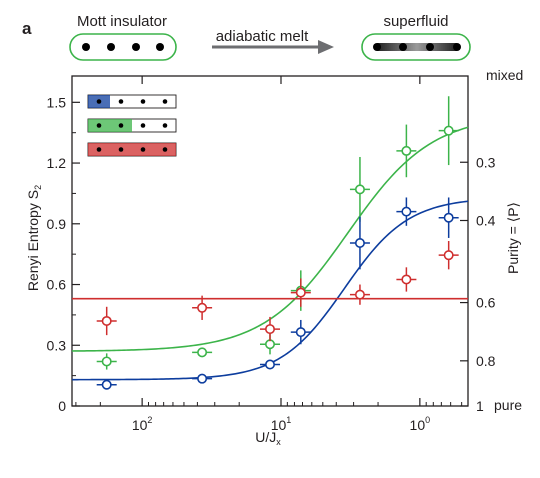 The image size is (540, 478). What do you see at coordinates (149, 420) in the screenshot?
I see `x-tick-label-exp-1: 2` at bounding box center [149, 420].